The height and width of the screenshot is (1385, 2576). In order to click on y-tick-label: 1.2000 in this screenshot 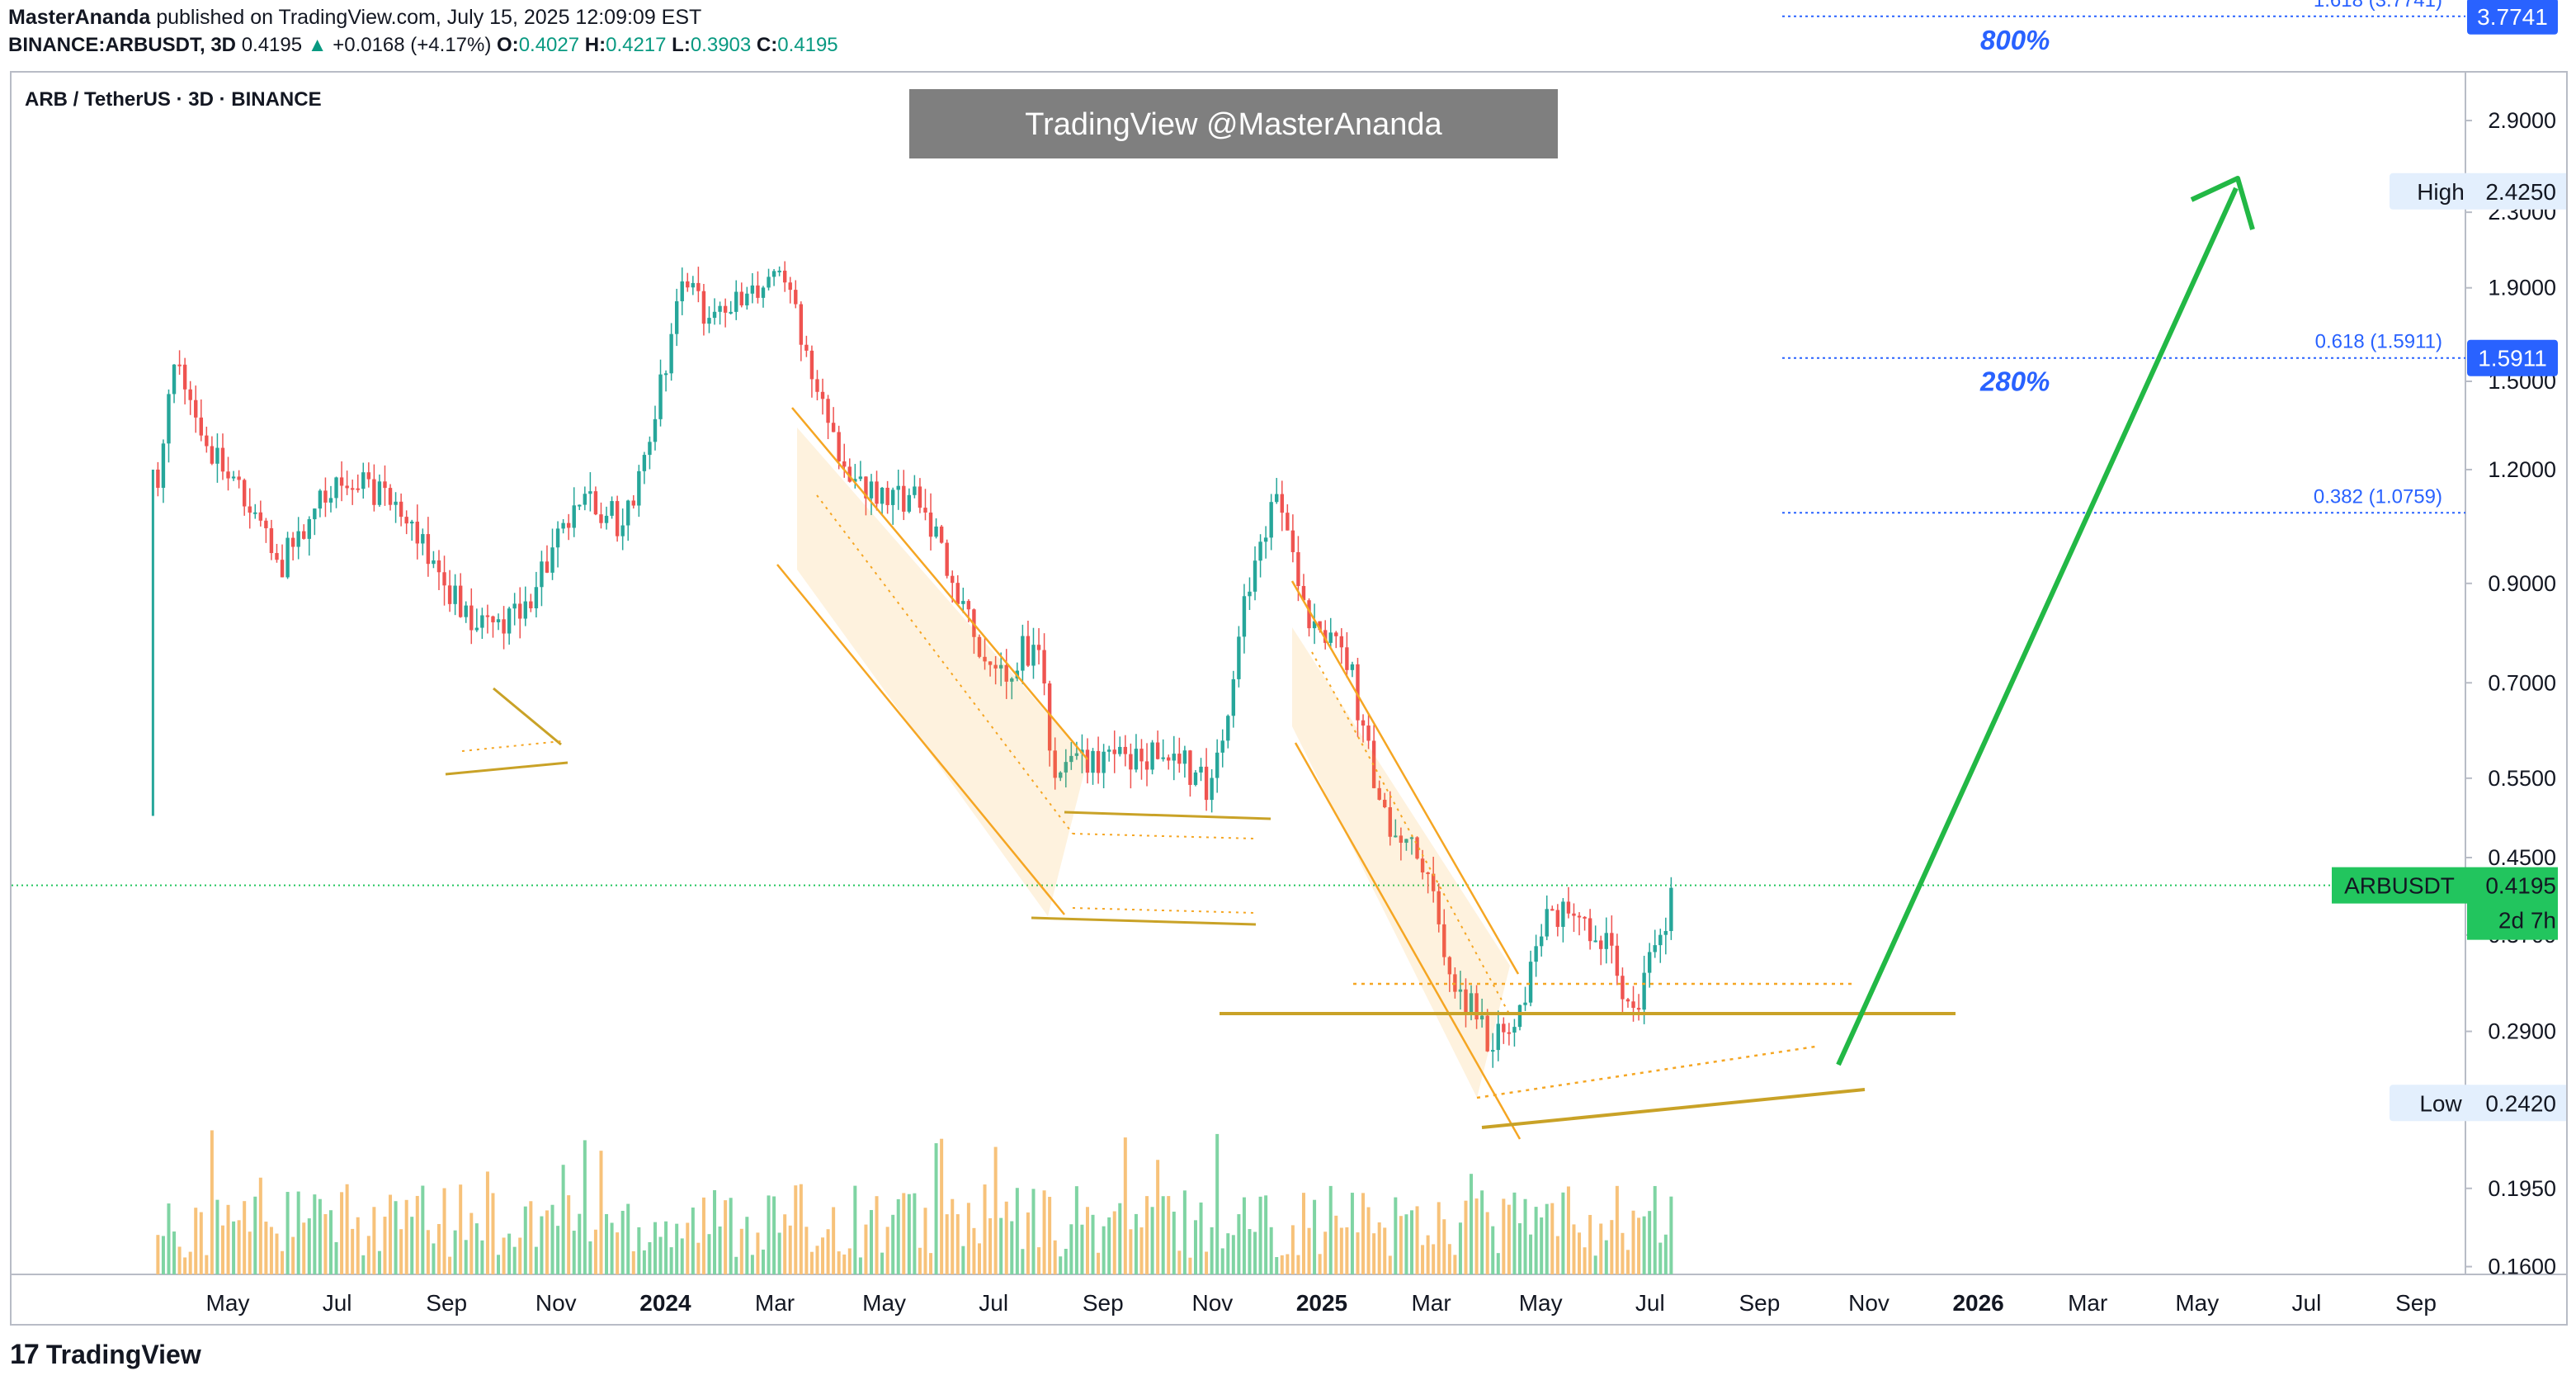, I will do `click(2522, 469)`.